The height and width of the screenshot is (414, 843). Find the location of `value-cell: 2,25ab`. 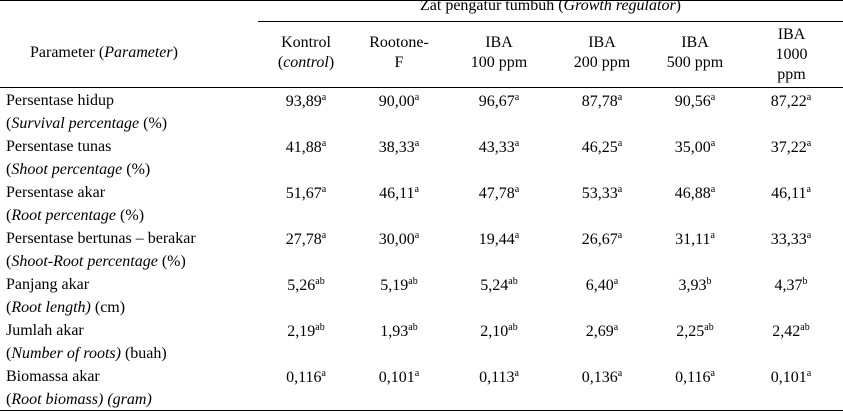

value-cell: 2,25ab is located at coordinates (695, 333).